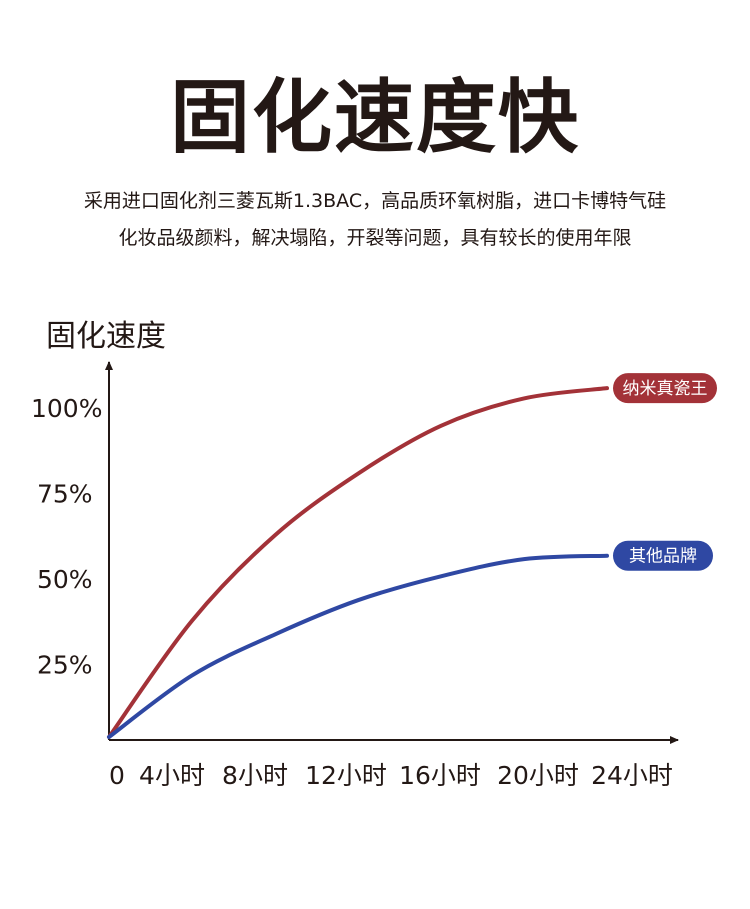 The width and height of the screenshot is (750, 909). I want to click on y-tick-label: 100%, so click(66, 408).